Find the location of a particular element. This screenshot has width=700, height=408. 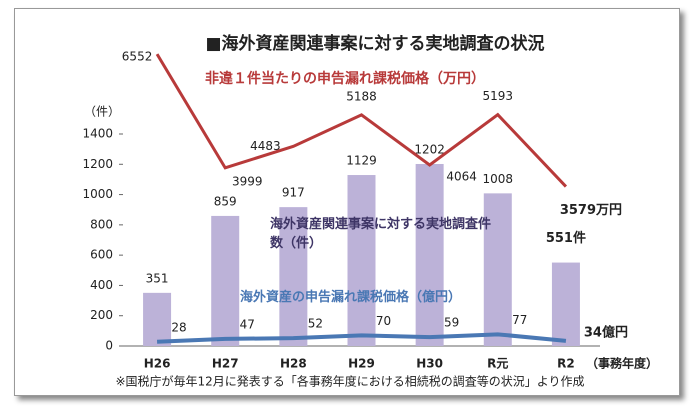

y-tick-label: 600 is located at coordinates (101, 255).